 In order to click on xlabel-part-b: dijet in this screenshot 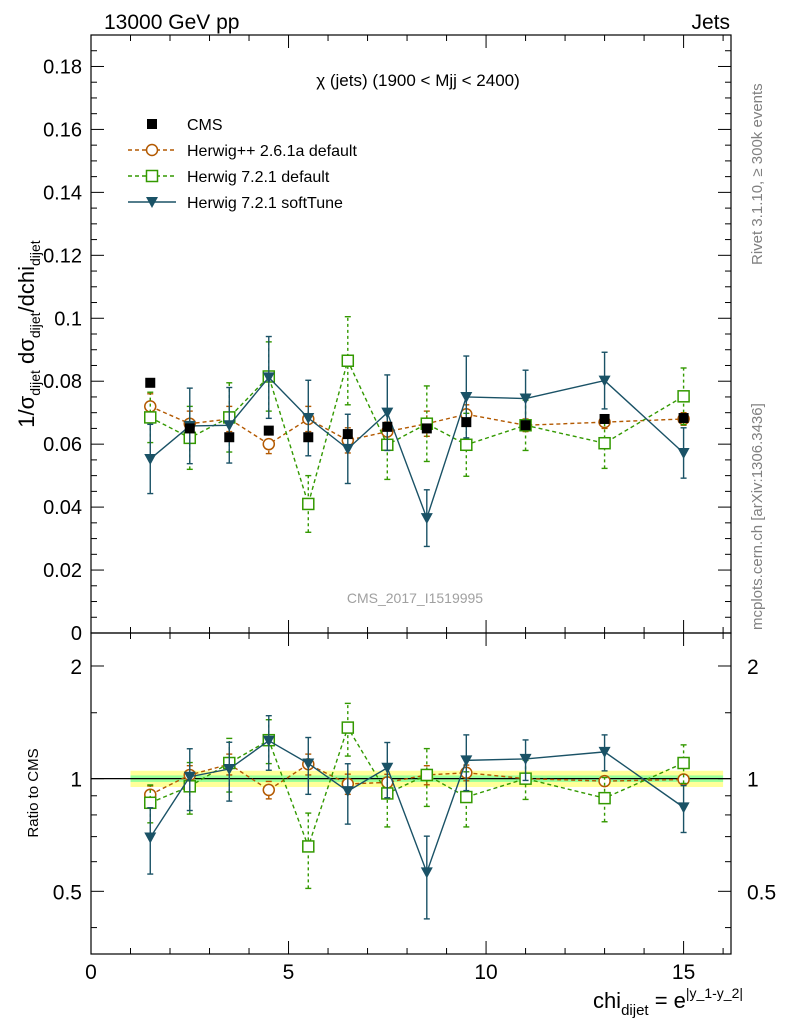, I will do `click(635, 1010)`.